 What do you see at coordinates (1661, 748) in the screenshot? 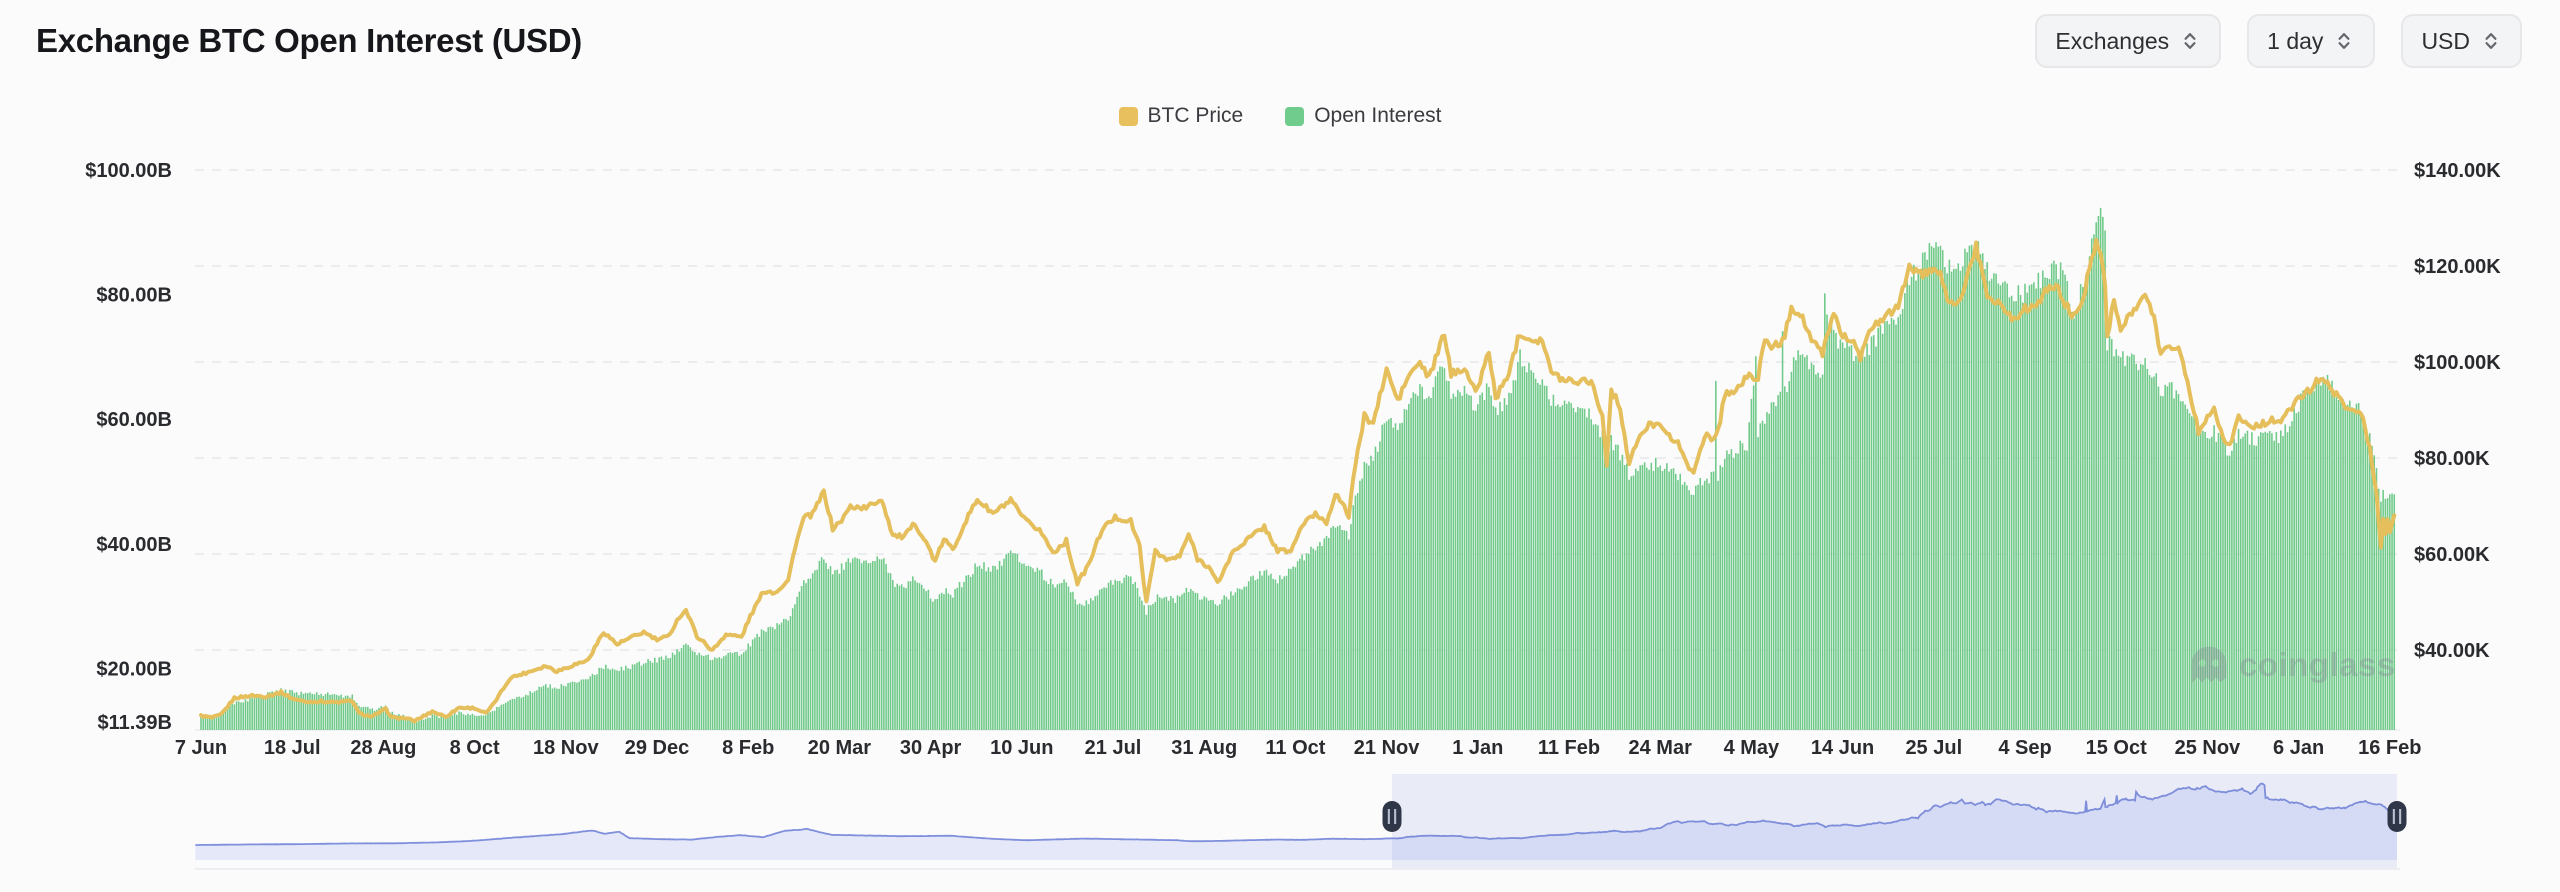
I see `x-axis-tick: 24 Mar` at bounding box center [1661, 748].